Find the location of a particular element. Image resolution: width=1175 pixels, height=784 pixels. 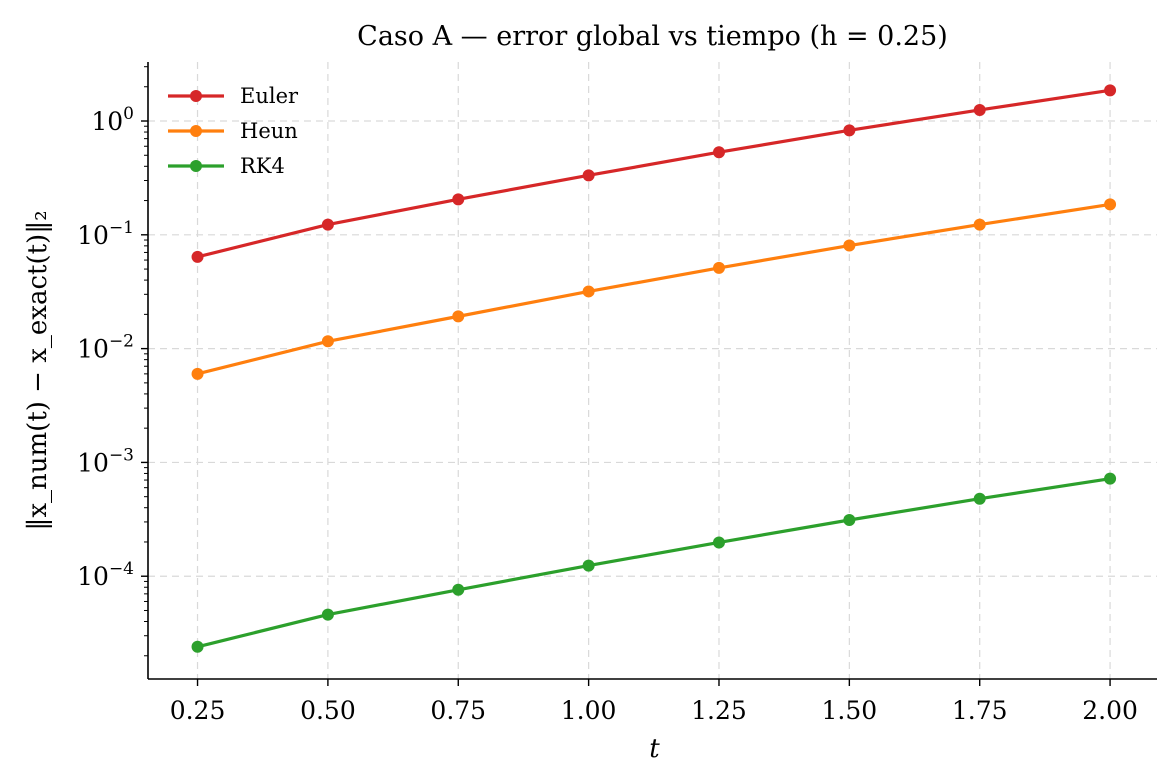

x-axis-title: t is located at coordinates (654, 749).